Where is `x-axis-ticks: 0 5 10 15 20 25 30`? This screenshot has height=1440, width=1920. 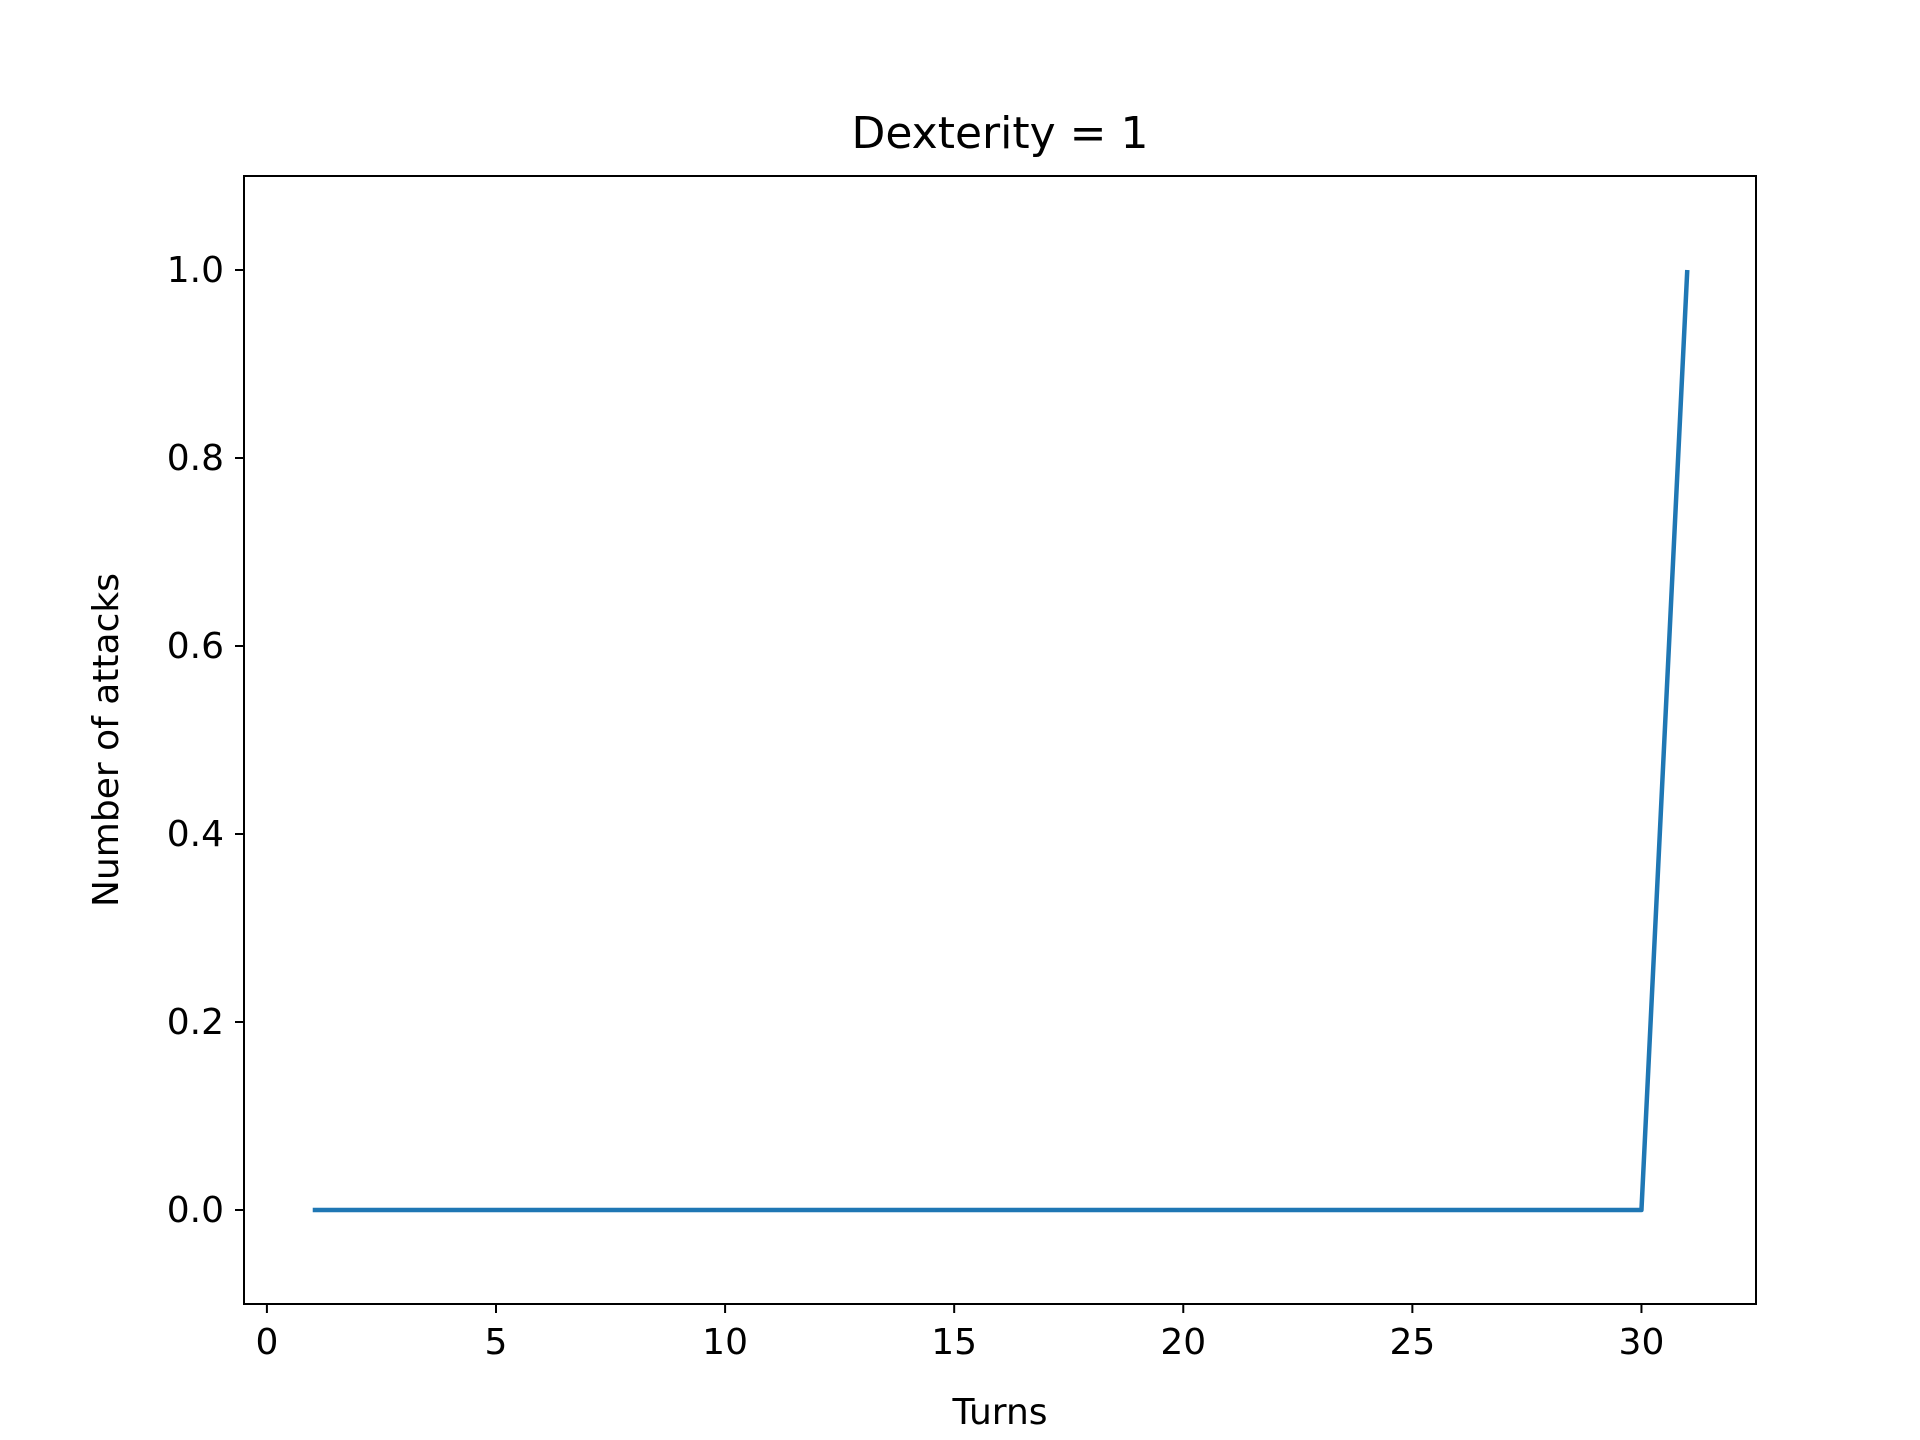
x-axis-ticks: 0 5 10 15 20 25 30 is located at coordinates (959, 1333).